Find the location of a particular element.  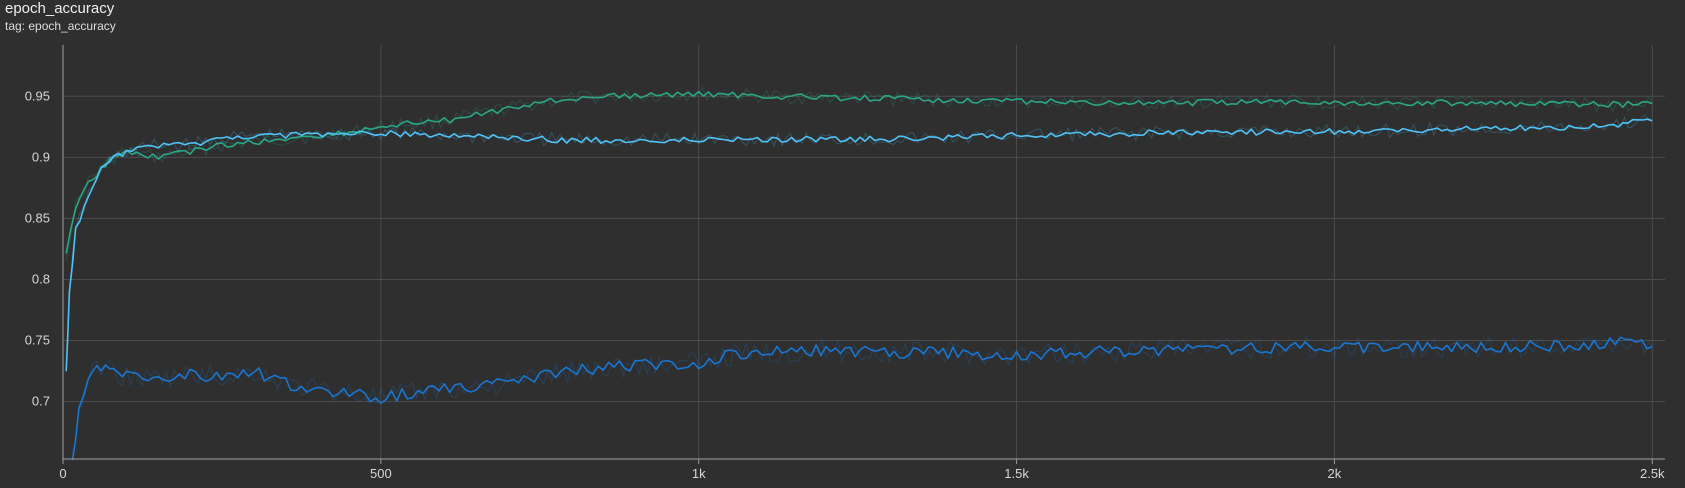

x-tick-label: 1k is located at coordinates (699, 473).